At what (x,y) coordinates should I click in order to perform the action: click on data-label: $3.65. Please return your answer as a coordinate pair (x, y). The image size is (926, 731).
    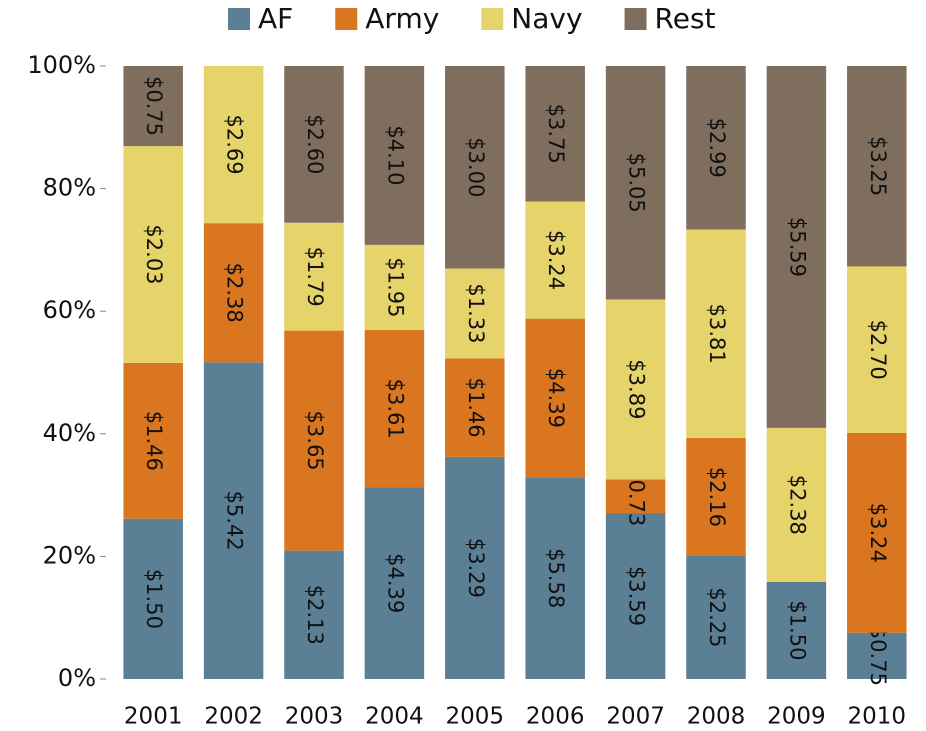
    Looking at the image, I should click on (315, 441).